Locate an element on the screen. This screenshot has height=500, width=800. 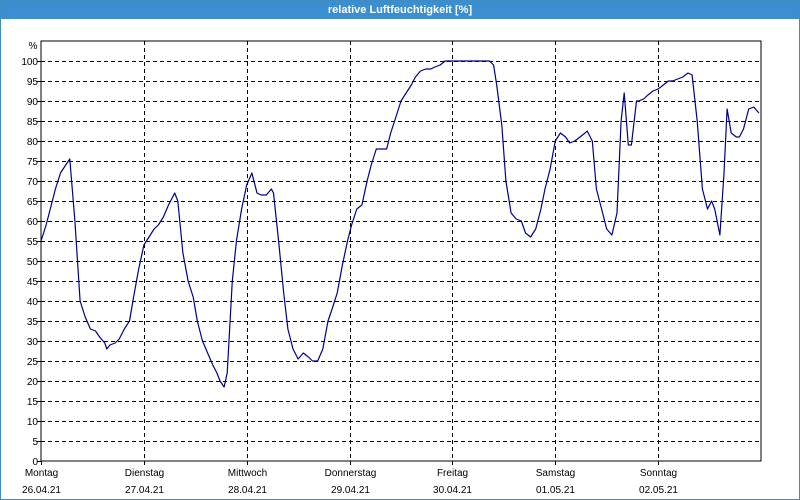
y-tick-label: 30 is located at coordinates (33, 342).